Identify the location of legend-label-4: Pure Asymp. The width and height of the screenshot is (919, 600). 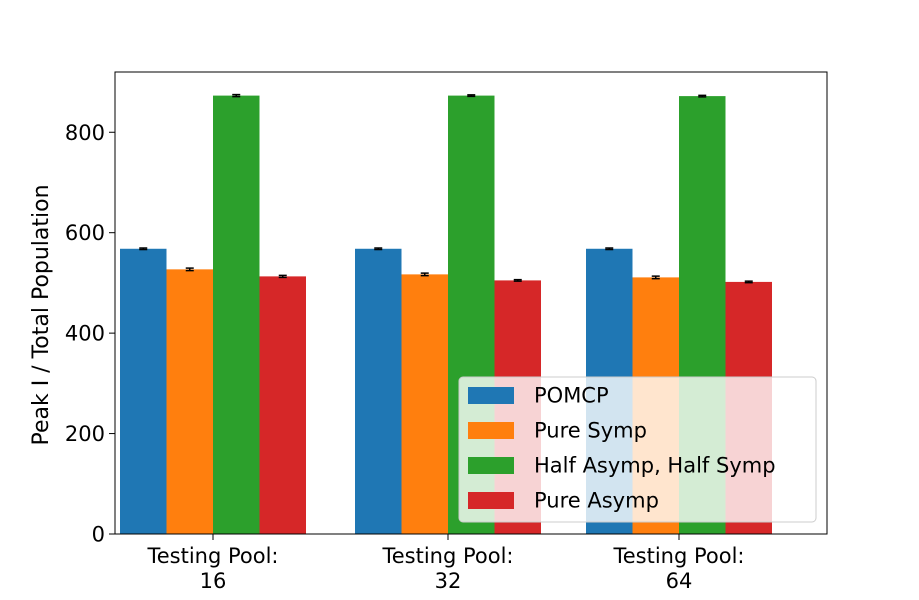
(596, 501).